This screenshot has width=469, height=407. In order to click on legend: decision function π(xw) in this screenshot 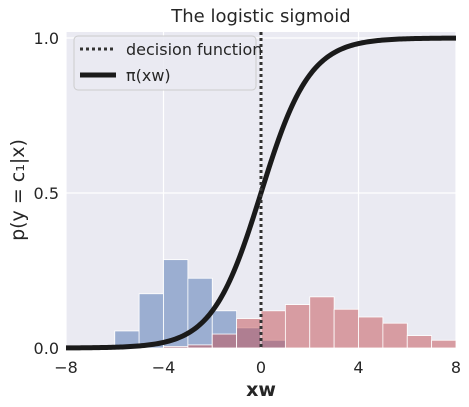, I will do `click(167, 63)`.